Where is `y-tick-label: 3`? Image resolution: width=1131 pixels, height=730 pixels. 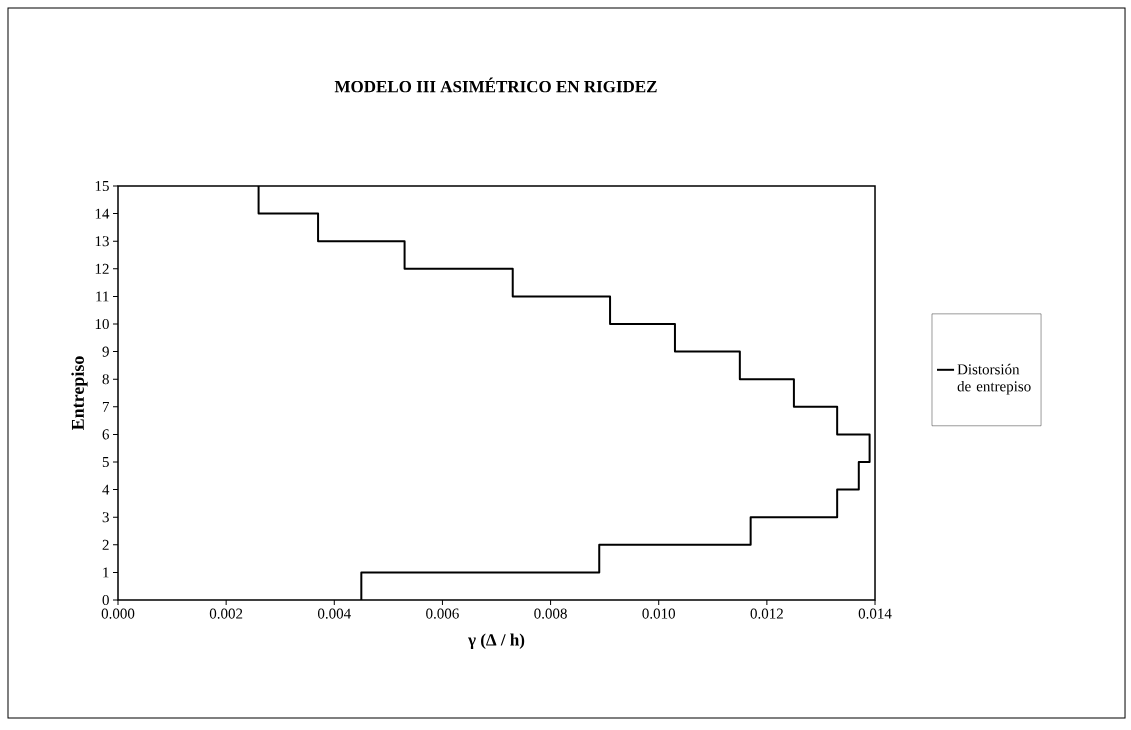 y-tick-label: 3 is located at coordinates (105, 517).